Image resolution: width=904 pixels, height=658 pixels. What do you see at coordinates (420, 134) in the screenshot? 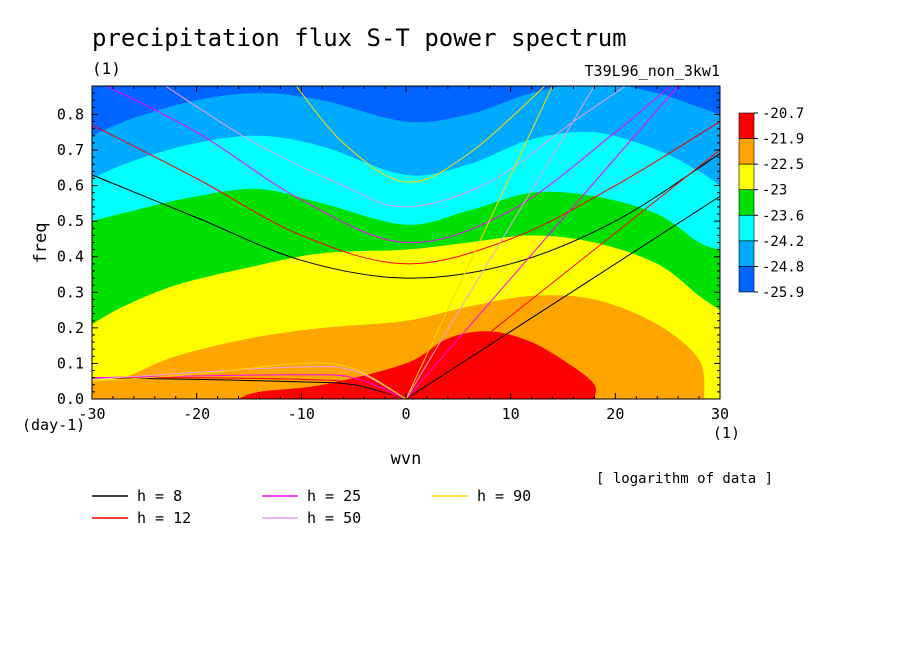
I see `dispersion-h90-ig` at bounding box center [420, 134].